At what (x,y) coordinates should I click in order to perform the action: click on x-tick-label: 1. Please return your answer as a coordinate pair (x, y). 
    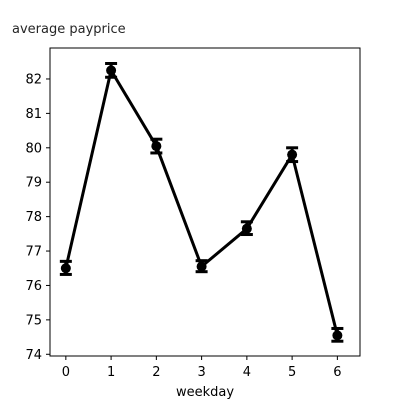
    Looking at the image, I should click on (111, 372).